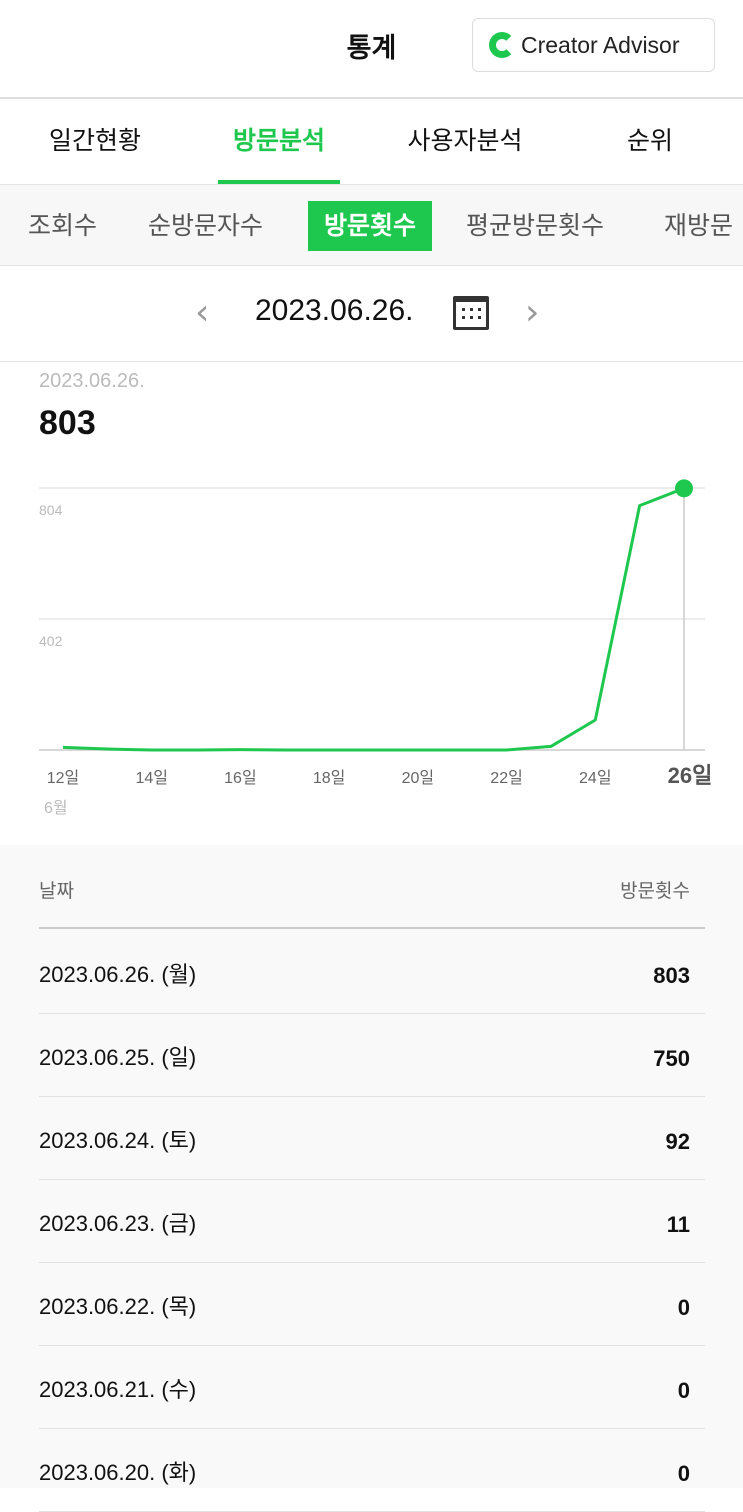 Image resolution: width=743 pixels, height=1512 pixels. What do you see at coordinates (372, 1304) in the screenshot?
I see `table-row: 2023.06.22. (목) 0` at bounding box center [372, 1304].